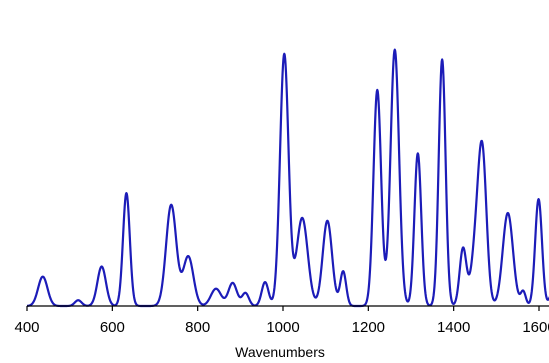  Describe the element at coordinates (197, 327) in the screenshot. I see `x-tick-label-800: 800` at that location.